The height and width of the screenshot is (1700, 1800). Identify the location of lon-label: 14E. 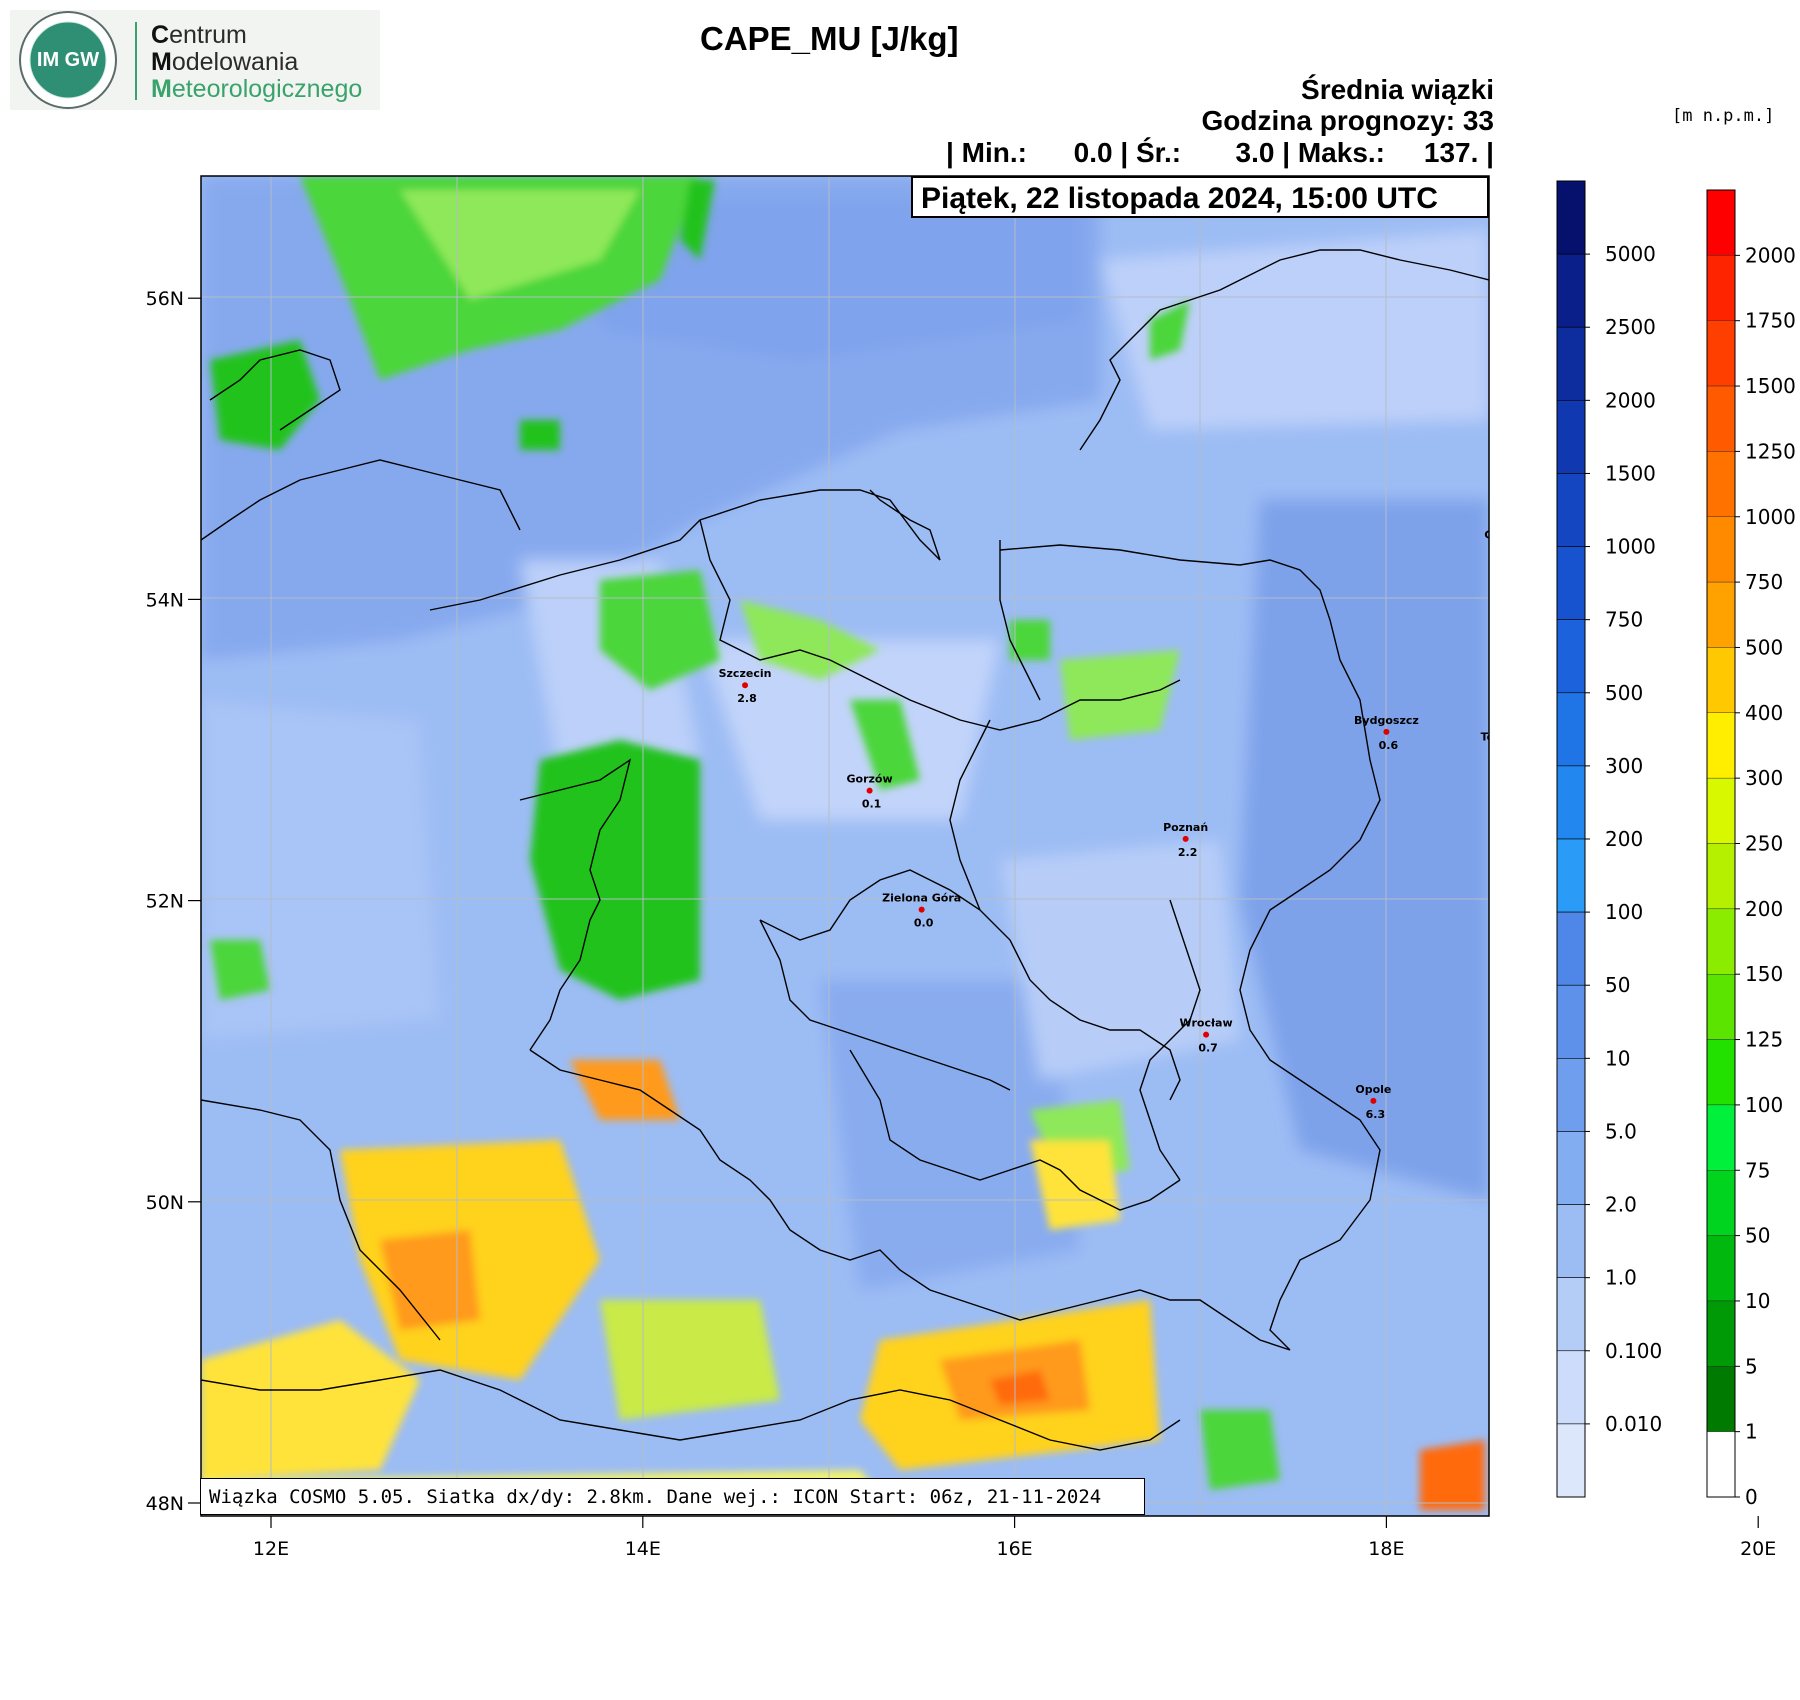
(643, 1549).